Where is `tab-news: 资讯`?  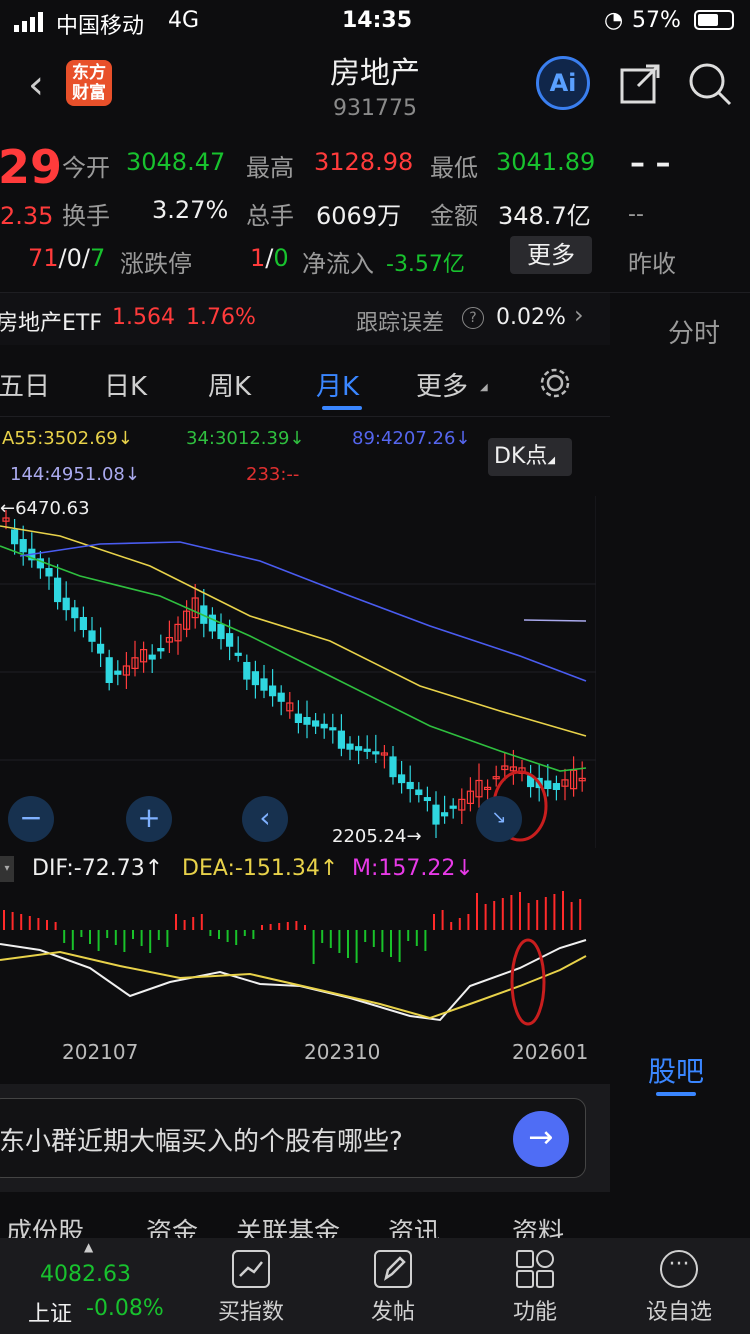 tab-news: 资讯 is located at coordinates (414, 1228).